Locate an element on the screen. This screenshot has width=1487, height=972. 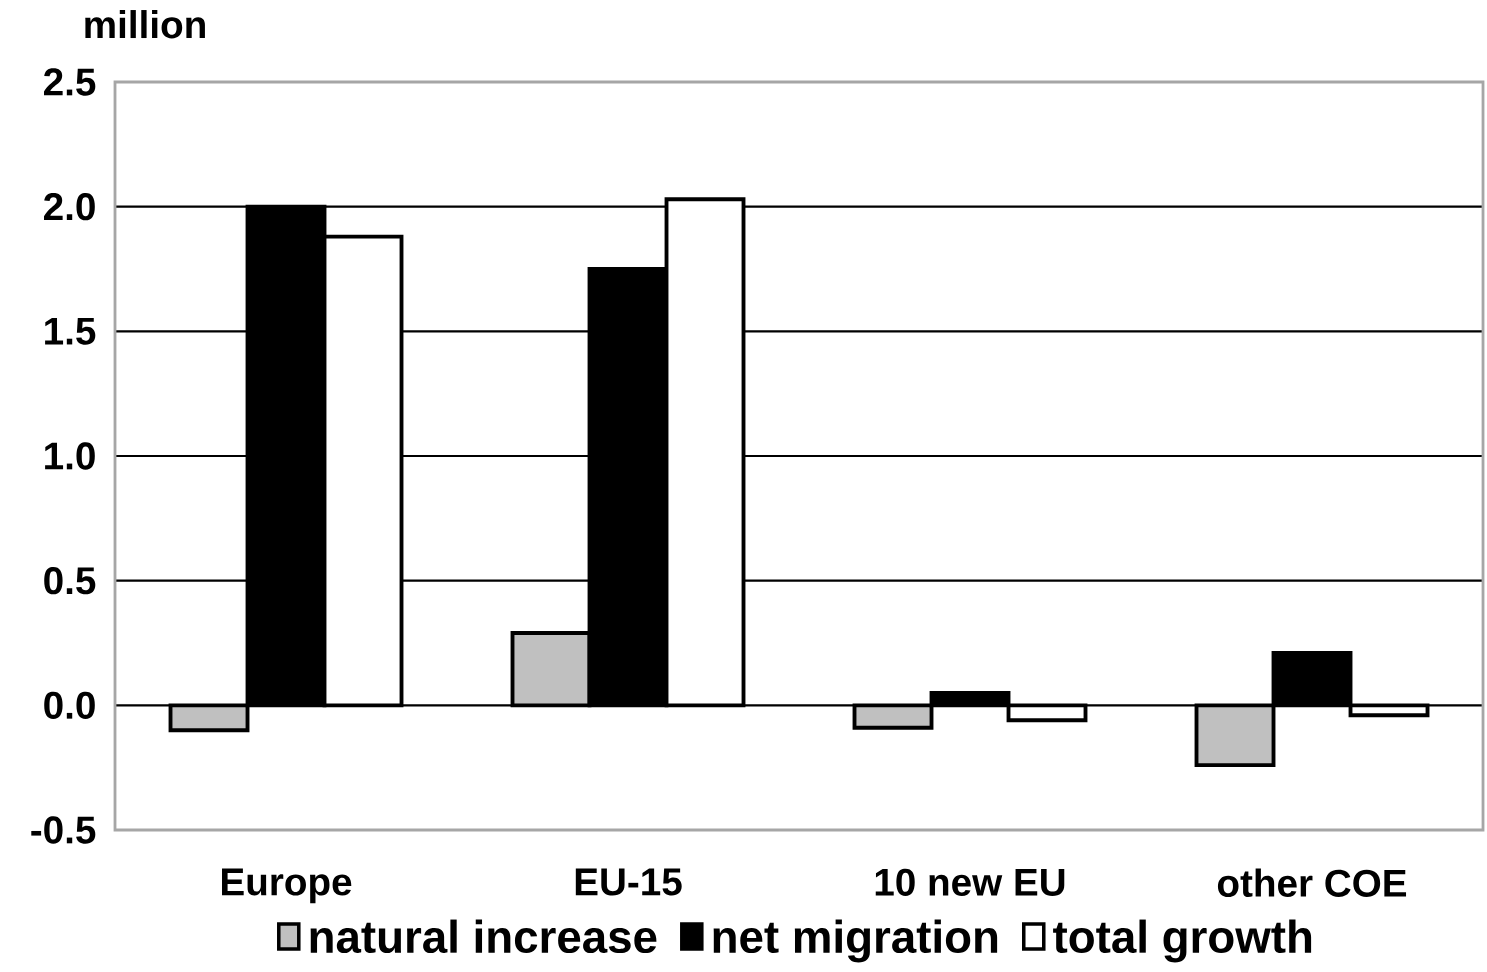
legend-label: natural increase is located at coordinates (483, 936).